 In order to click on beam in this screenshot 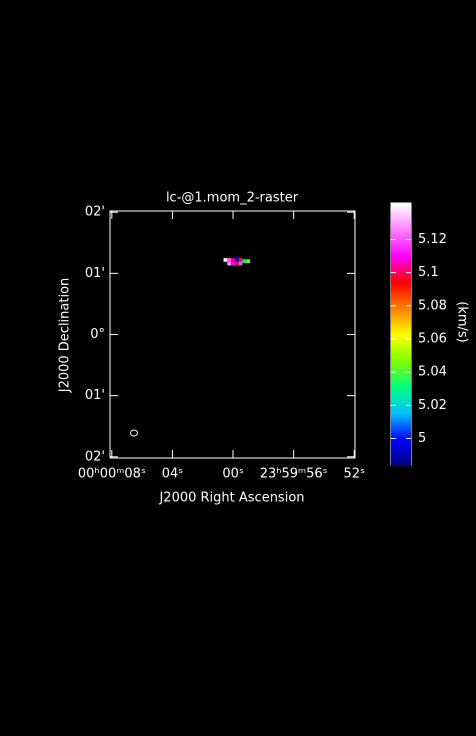, I will do `click(134, 433)`.